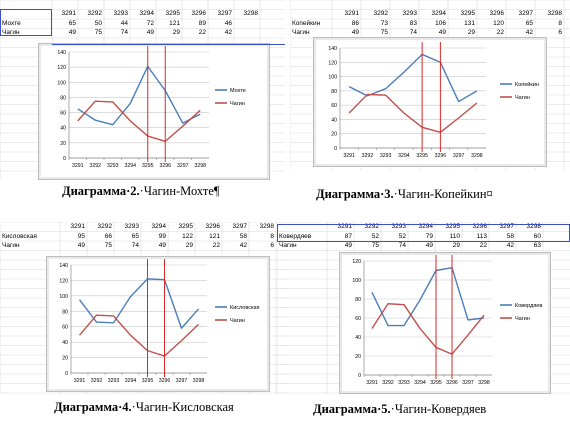 This screenshot has height=435, width=570. What do you see at coordinates (371, 226) in the screenshot?
I see `table-header-cell: 3292` at bounding box center [371, 226].